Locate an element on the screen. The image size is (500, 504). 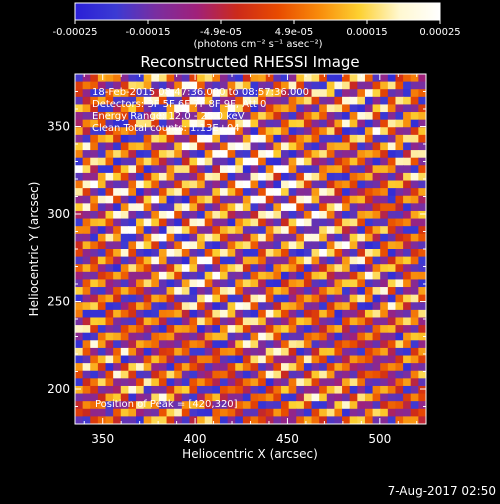
x-axis-label: Heliocentric X (arcsec) is located at coordinates (250, 454).